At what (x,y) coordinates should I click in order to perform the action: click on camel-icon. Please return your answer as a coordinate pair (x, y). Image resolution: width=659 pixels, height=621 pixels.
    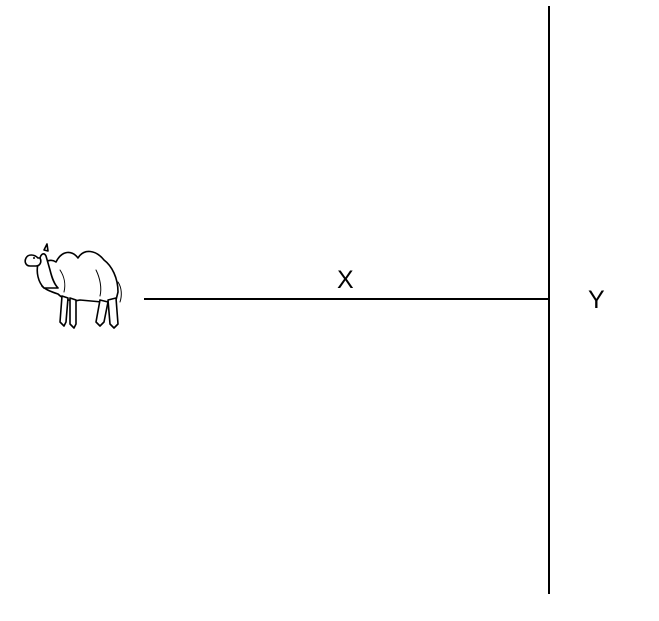
    Looking at the image, I should click on (73, 286).